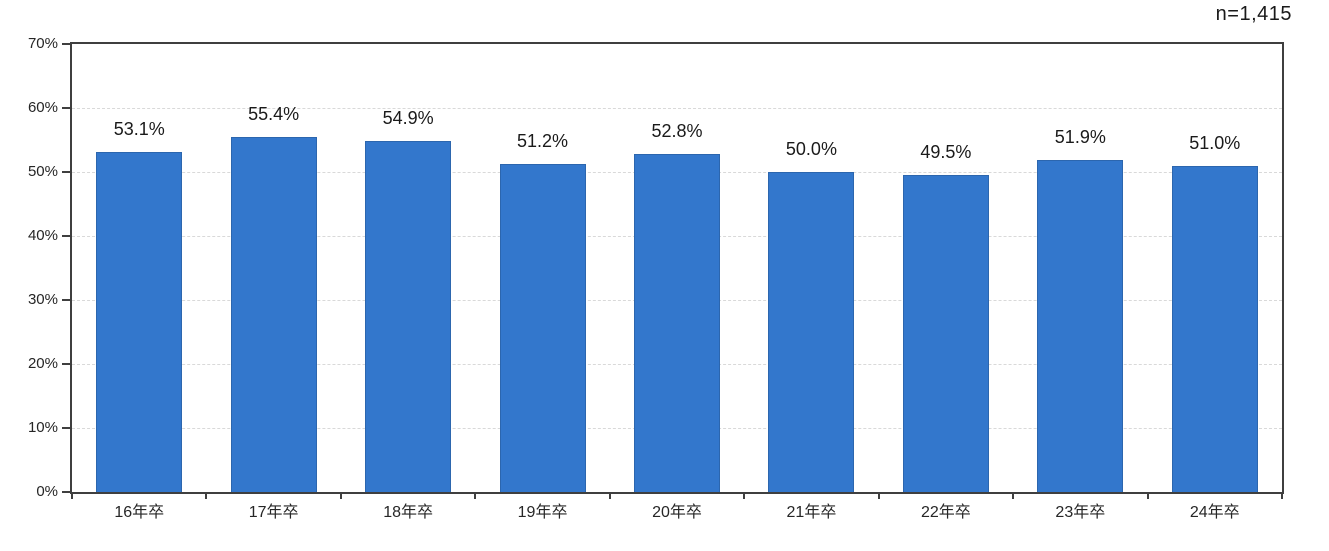 This screenshot has height=551, width=1329. Describe the element at coordinates (946, 152) in the screenshot. I see `bar-value-label: 49.5%` at that location.